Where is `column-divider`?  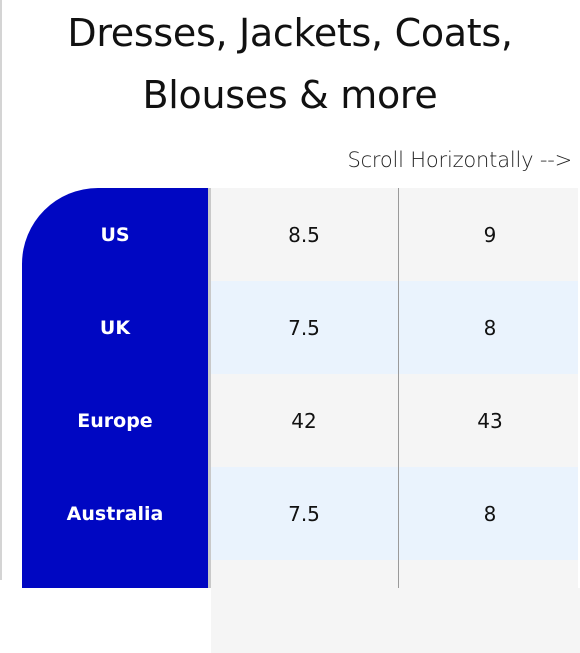 column-divider is located at coordinates (398, 388).